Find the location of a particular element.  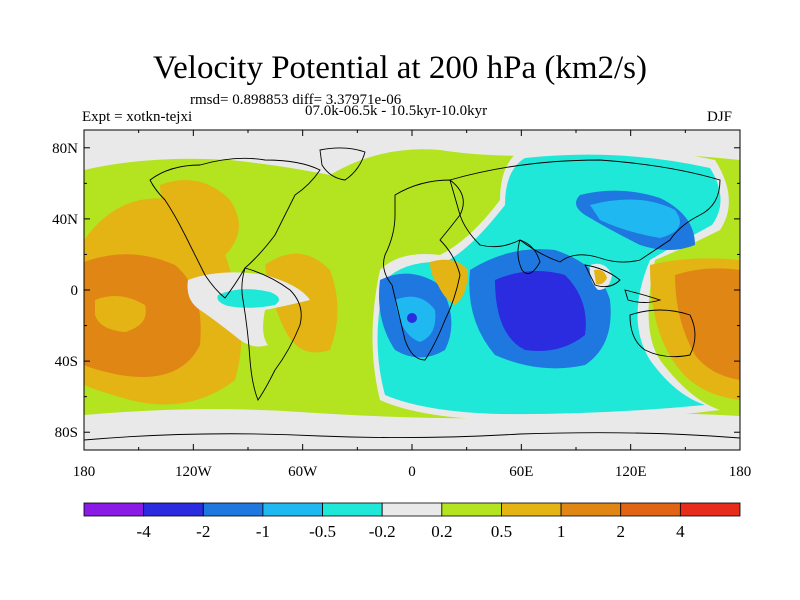

lat-label: 40N is located at coordinates (65, 220).